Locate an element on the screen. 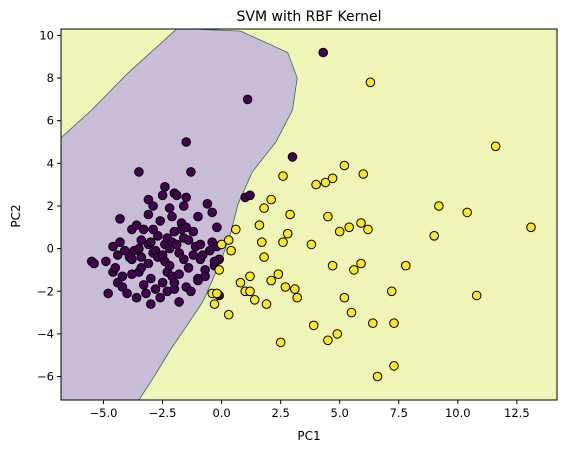 The image size is (565, 453). y-axis: −6 −4 −2 0 2 4 6 8 10 is located at coordinates (49, 206).